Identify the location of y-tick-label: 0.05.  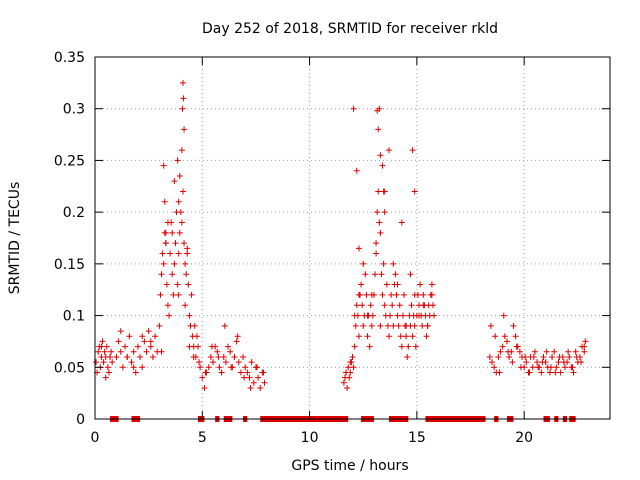
(69, 368).